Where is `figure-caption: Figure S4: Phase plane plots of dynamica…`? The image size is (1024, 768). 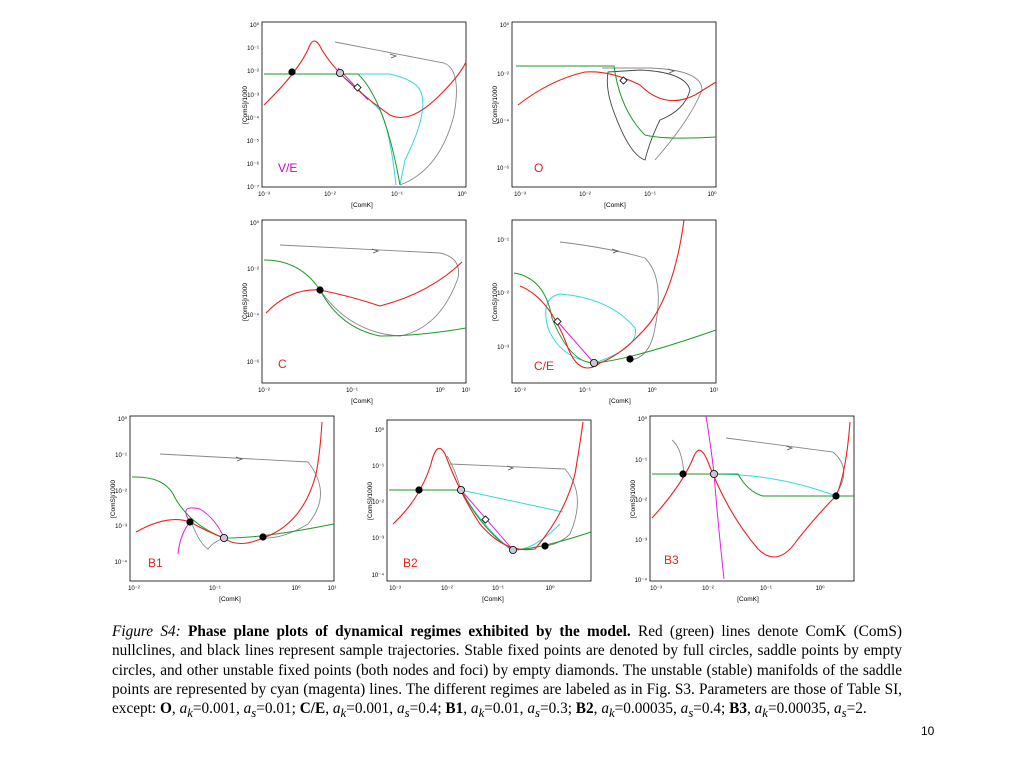
figure-caption: Figure S4: Phase plane plots of dynamica… is located at coordinates (507, 673).